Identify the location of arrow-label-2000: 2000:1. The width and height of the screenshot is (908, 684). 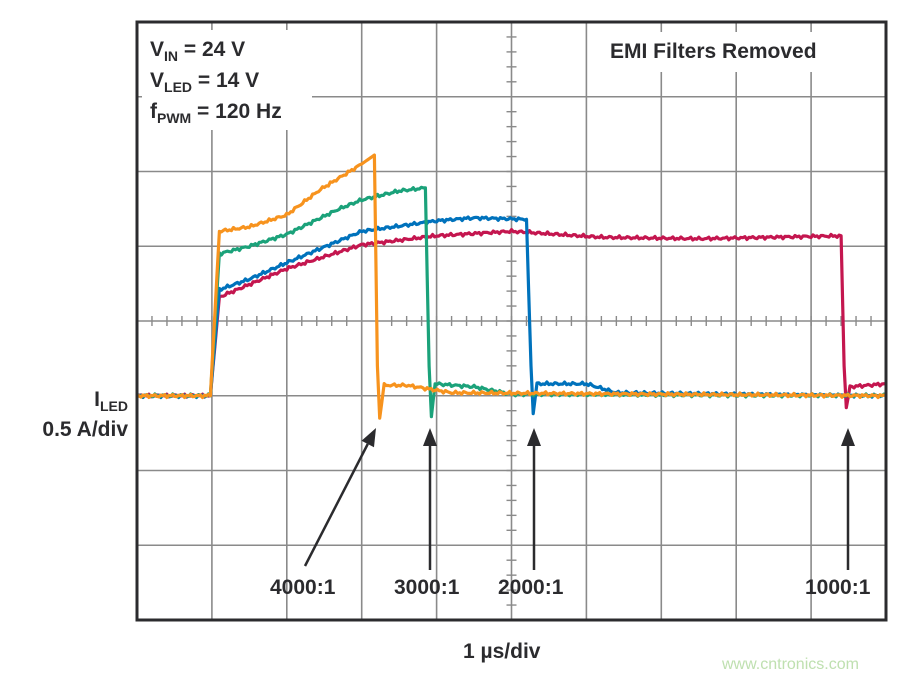
(531, 587).